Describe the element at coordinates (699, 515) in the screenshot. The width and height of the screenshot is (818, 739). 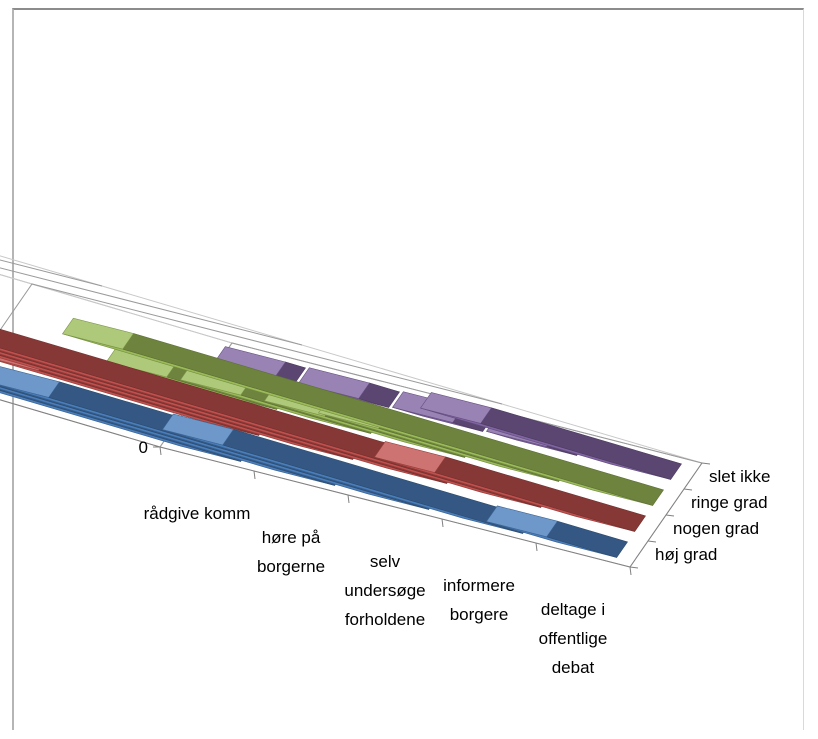
I see `series-axis: høj grad nogen grad ringe grad slet ikke` at that location.